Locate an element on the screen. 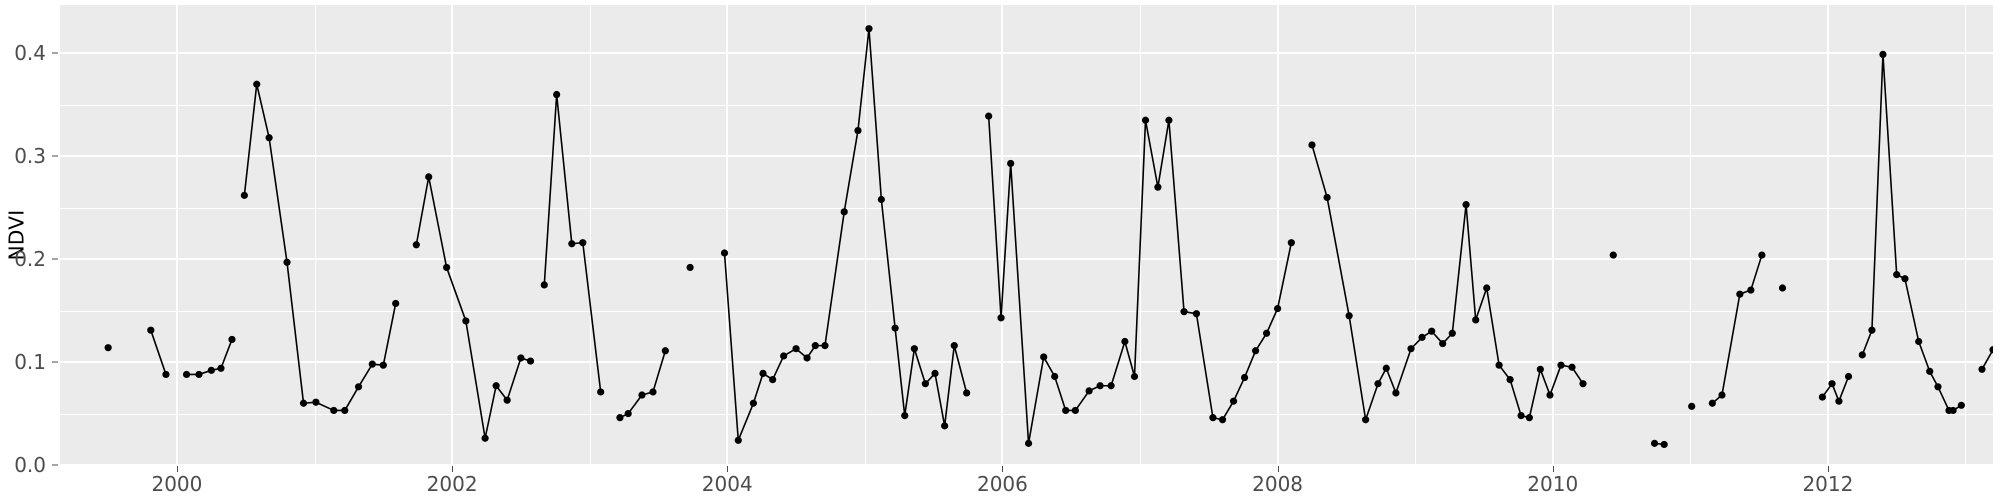 Image resolution: width=2000 pixels, height=500 pixels. x-axis-tick-label: 2010 is located at coordinates (1553, 484).